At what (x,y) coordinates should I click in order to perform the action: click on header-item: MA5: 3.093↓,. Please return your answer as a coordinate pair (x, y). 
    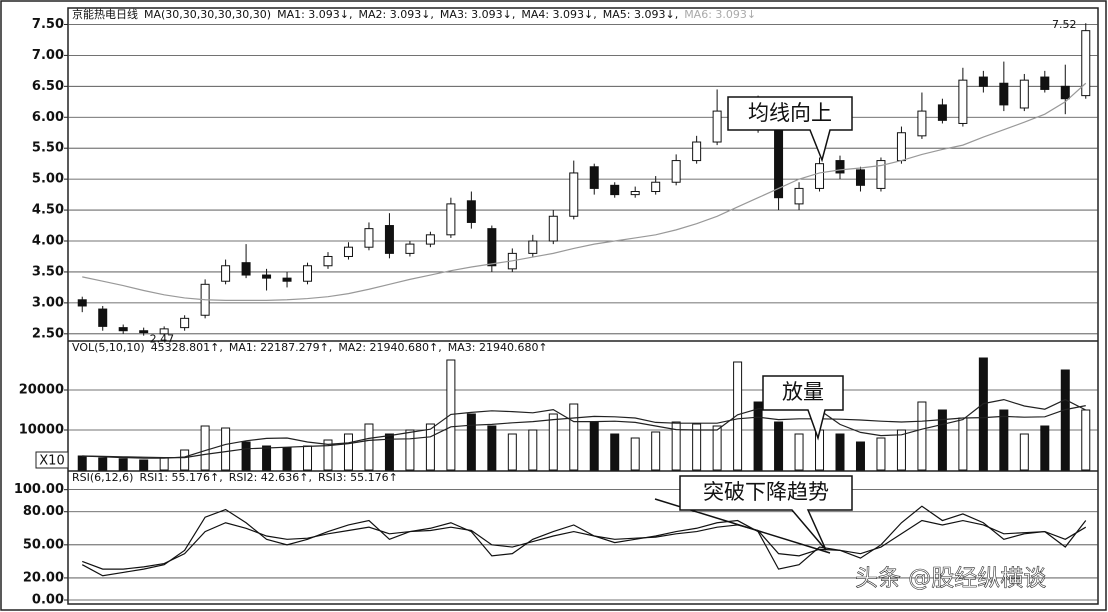
    Looking at the image, I should click on (640, 14).